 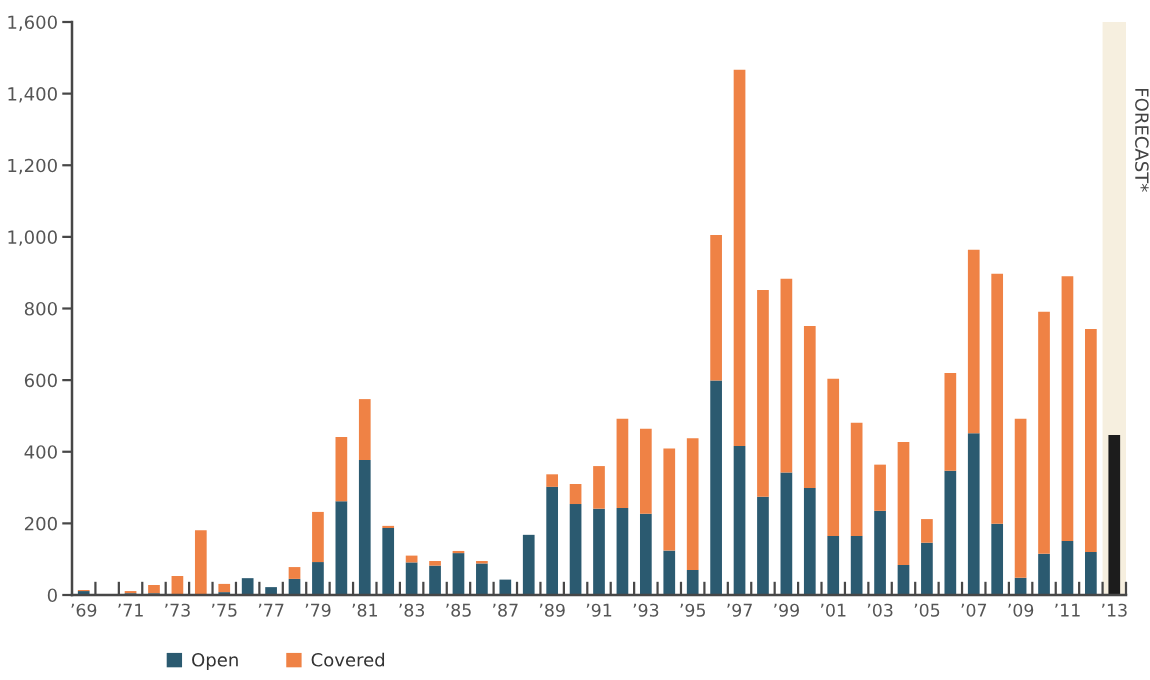 What do you see at coordinates (1142, 140) in the screenshot?
I see `band-label: FORECAST*` at bounding box center [1142, 140].